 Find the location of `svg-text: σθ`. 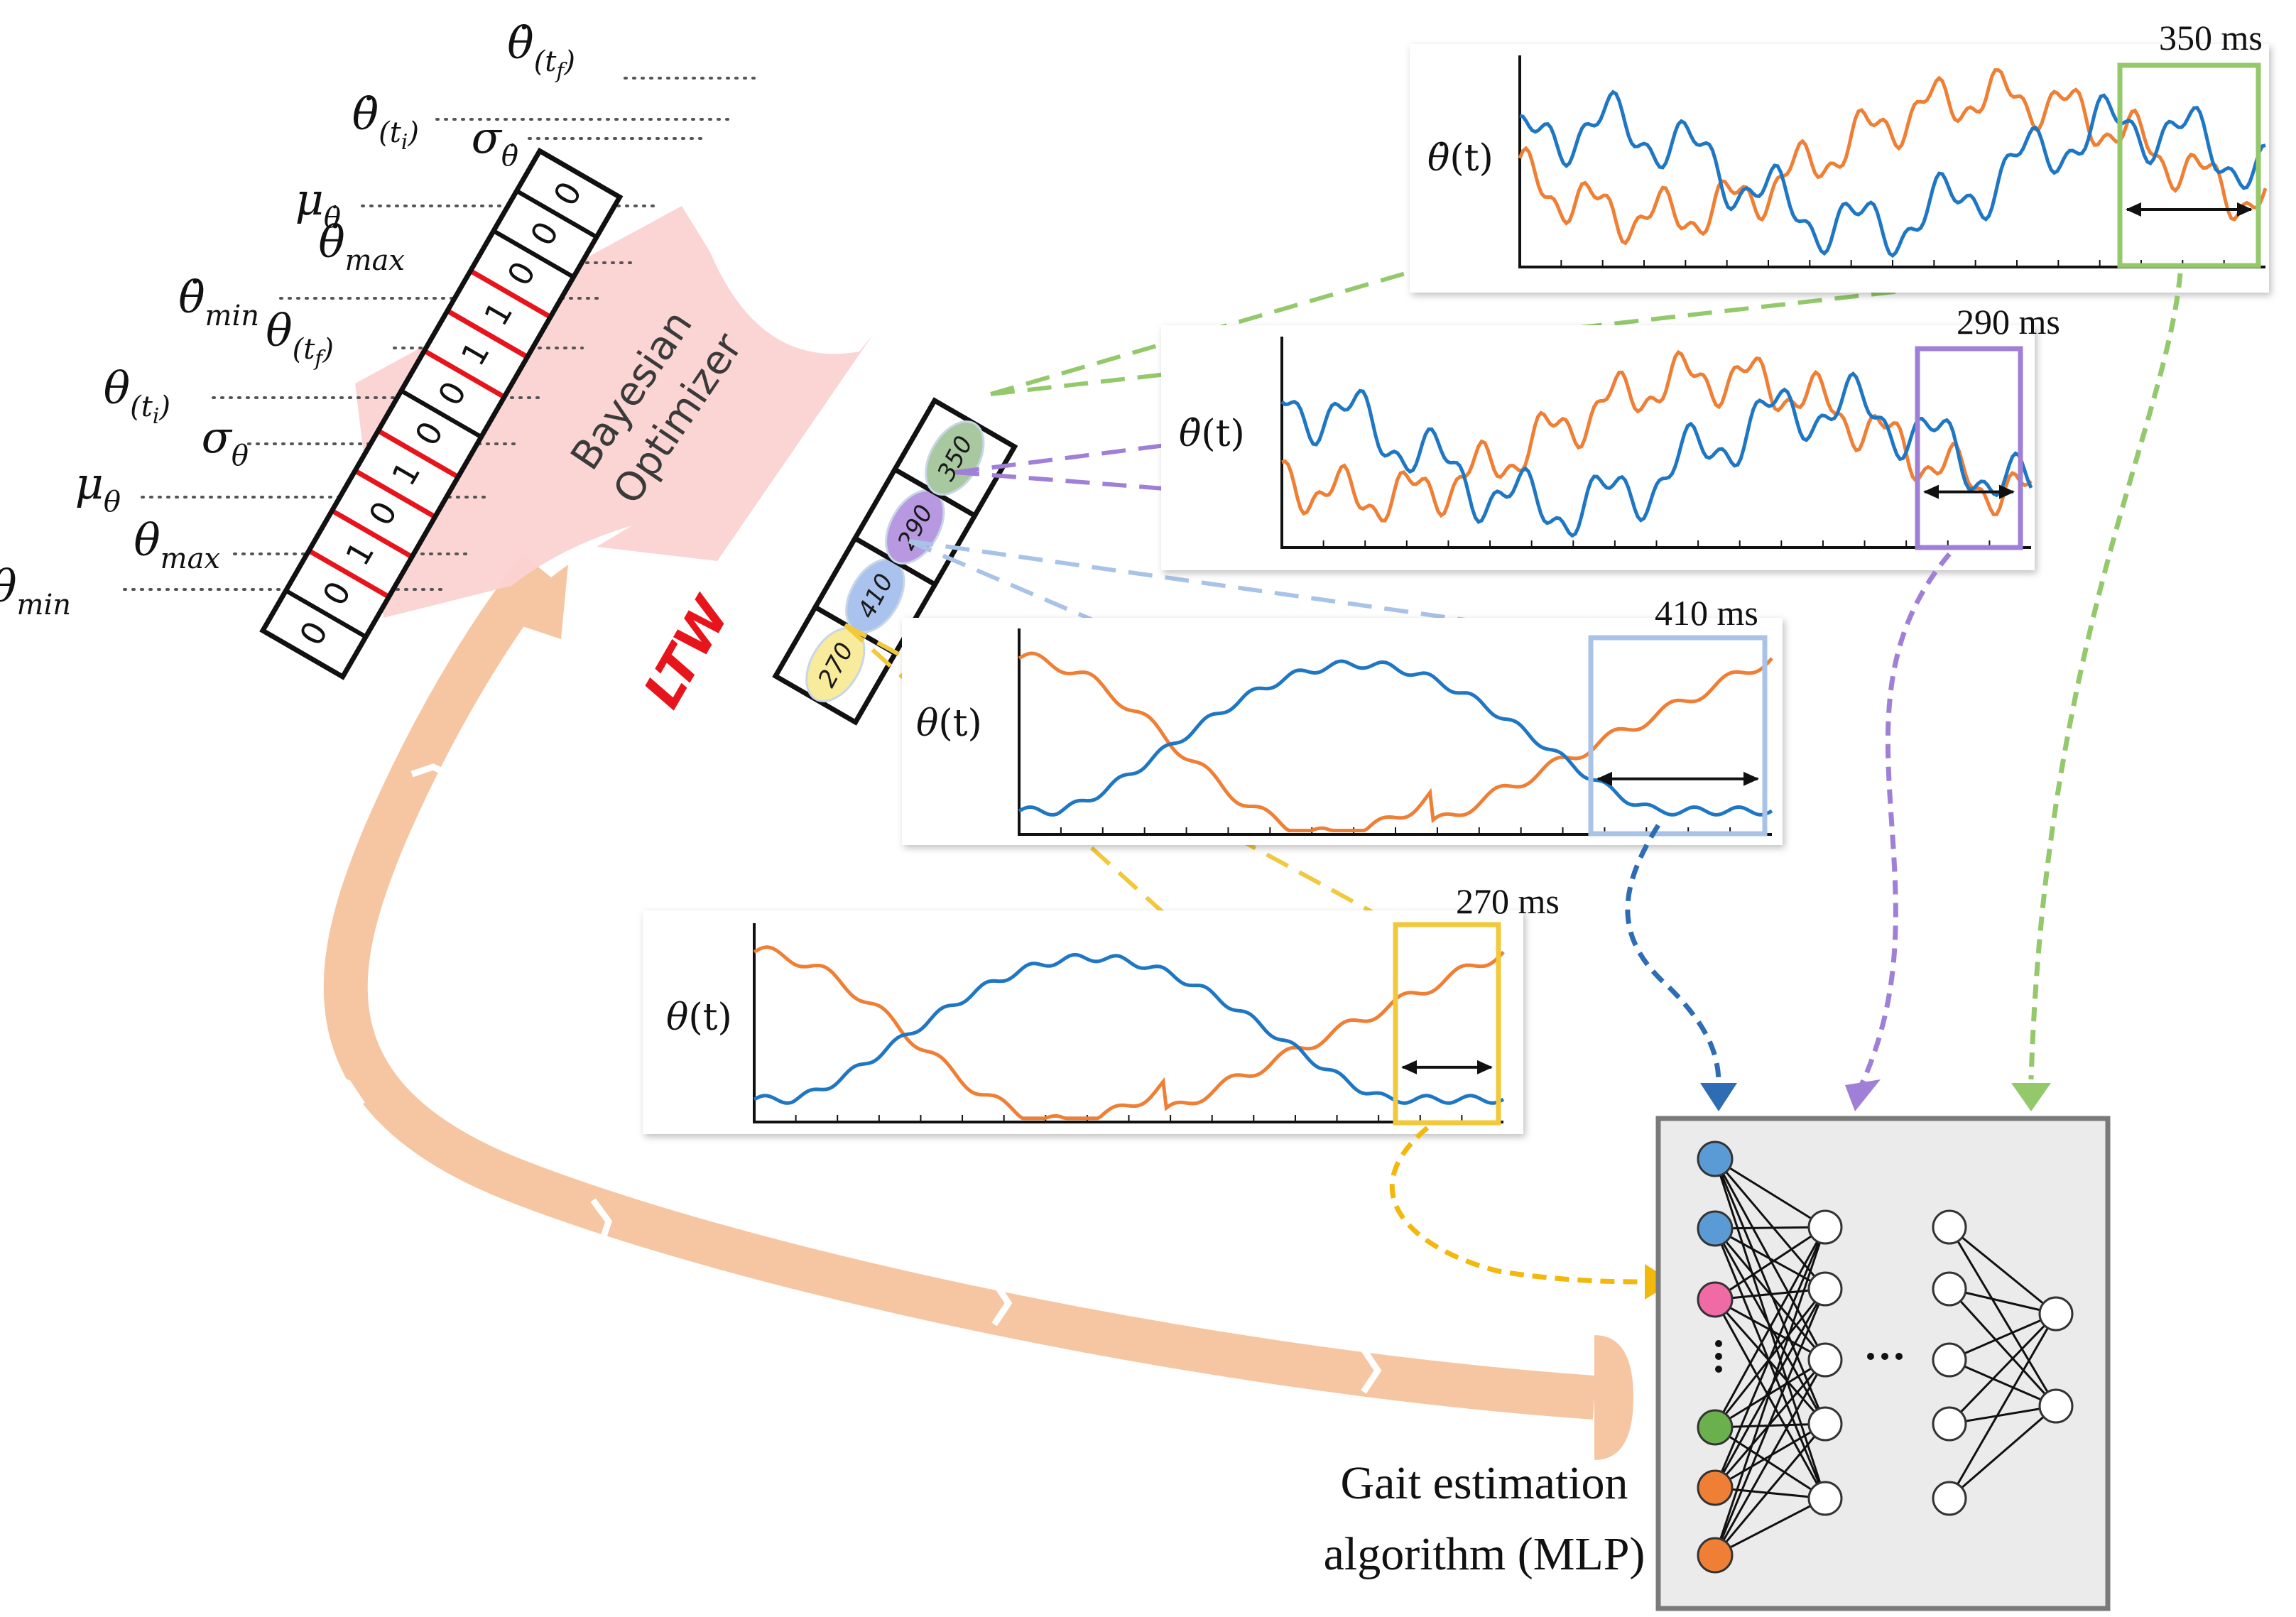

svg-text: σθ is located at coordinates (225, 441).